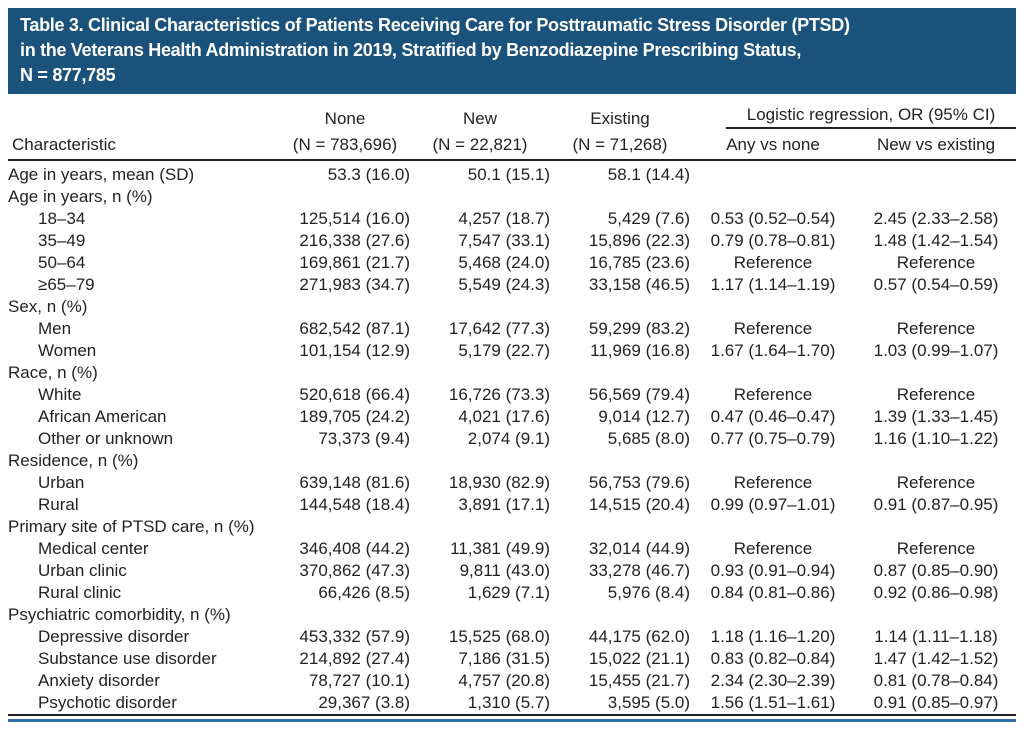 This screenshot has height=737, width=1024. What do you see at coordinates (67, 350) in the screenshot?
I see `row-label: Women` at bounding box center [67, 350].